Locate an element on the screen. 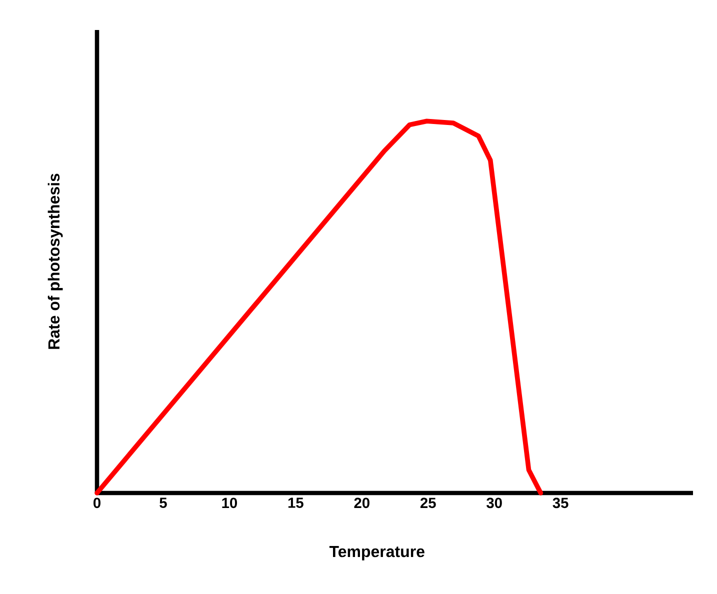 The image size is (717, 594). x-tick-label: 5 is located at coordinates (163, 503).